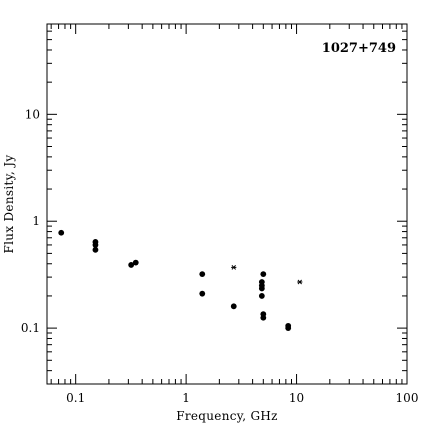 This screenshot has height=436, width=431. Describe the element at coordinates (75, 398) in the screenshot. I see `x-tick-label: 0.1` at that location.